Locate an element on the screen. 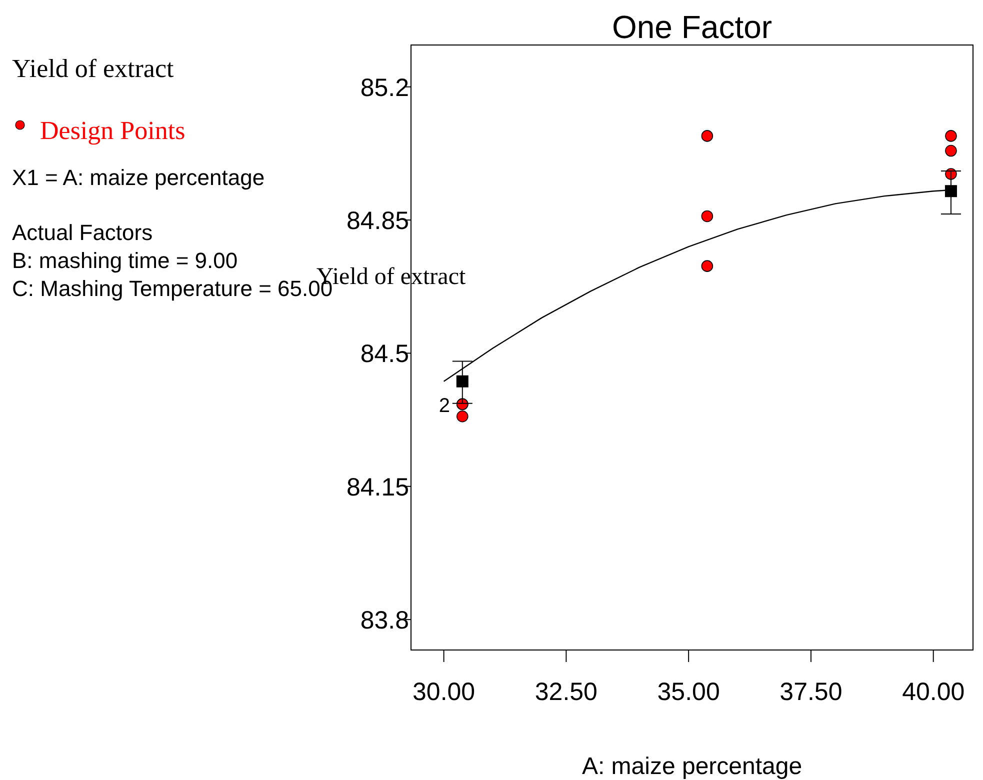  chart-title: One Factor is located at coordinates (692, 27).